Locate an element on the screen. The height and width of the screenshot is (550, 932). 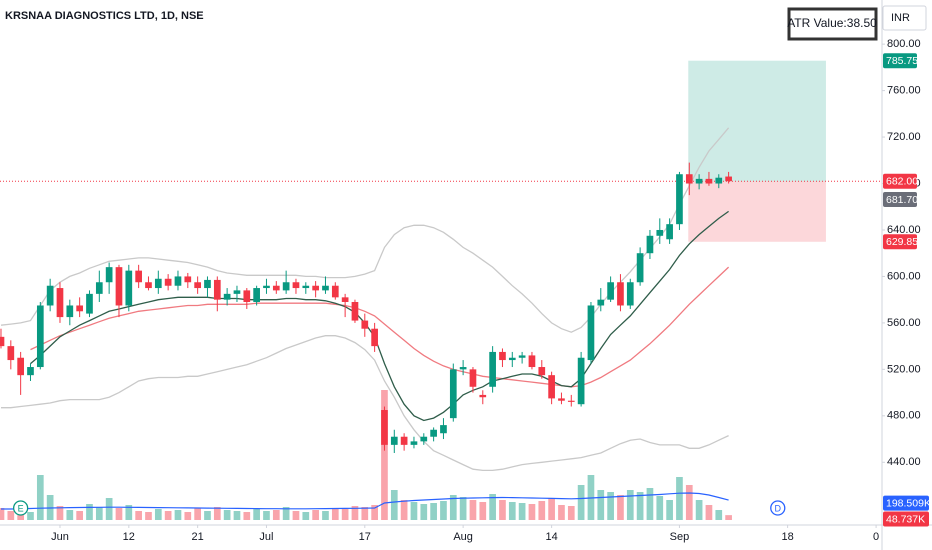
y-tick-label: 720.00 is located at coordinates (904, 137).